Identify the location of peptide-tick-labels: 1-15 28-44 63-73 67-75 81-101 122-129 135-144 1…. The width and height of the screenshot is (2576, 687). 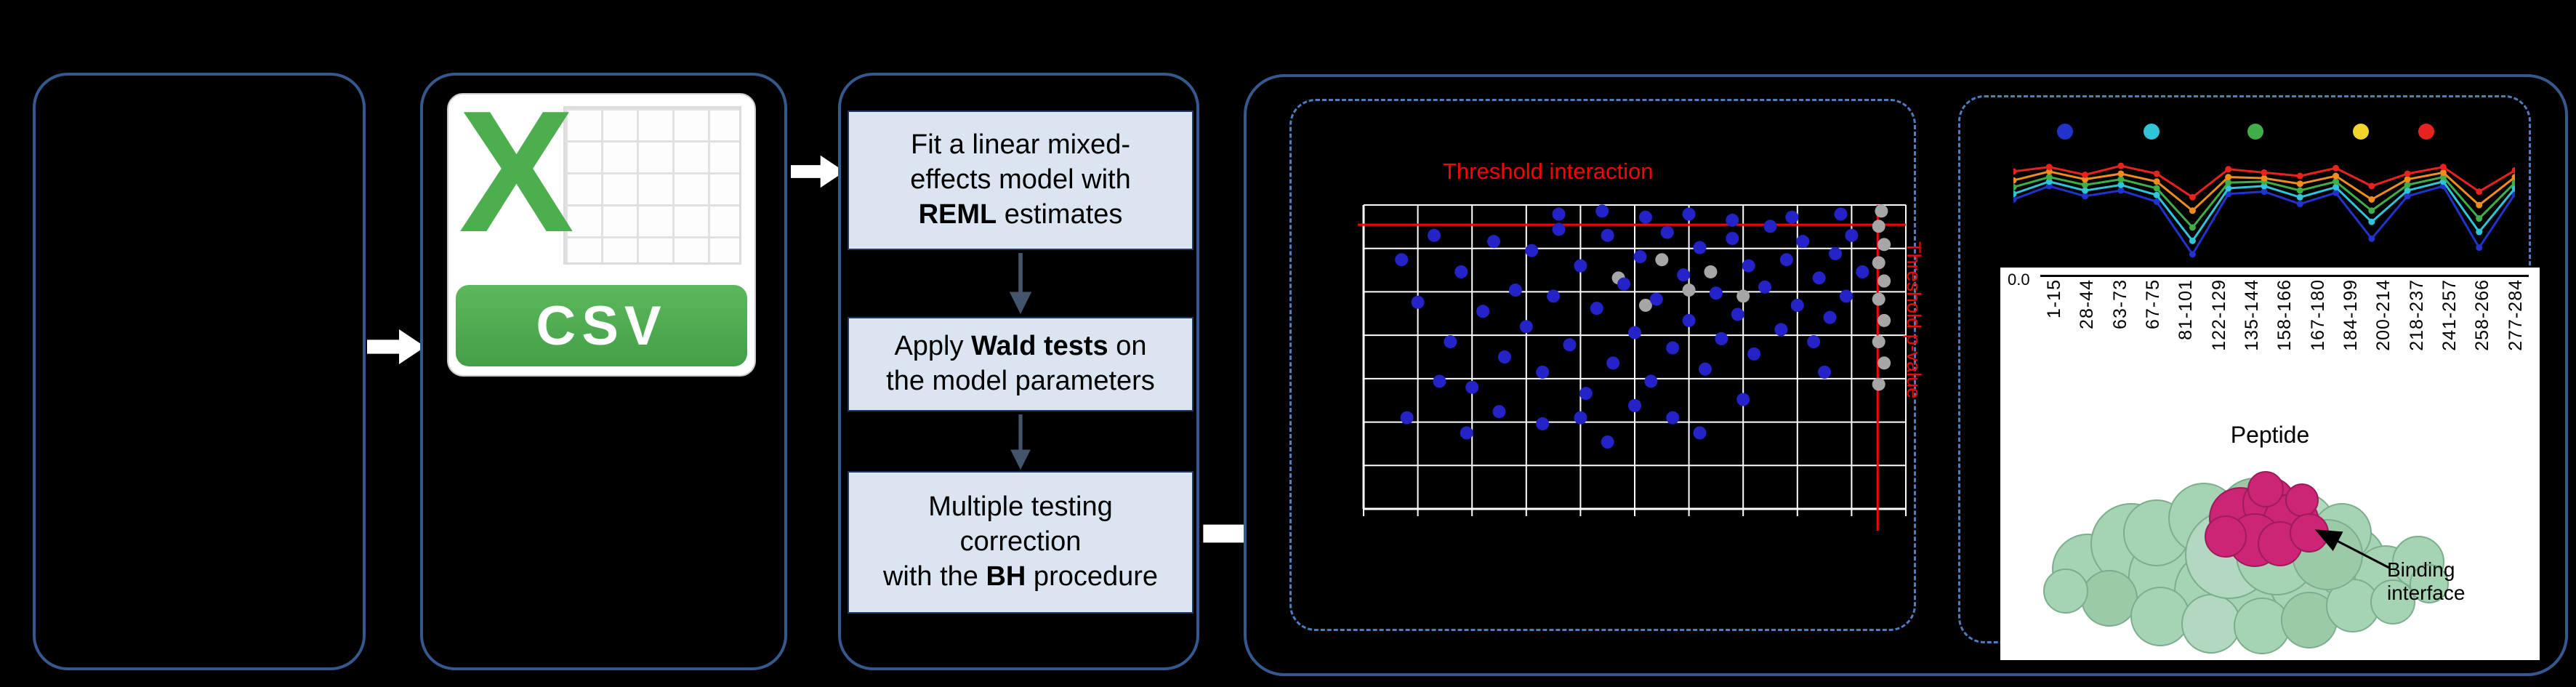
(2285, 315).